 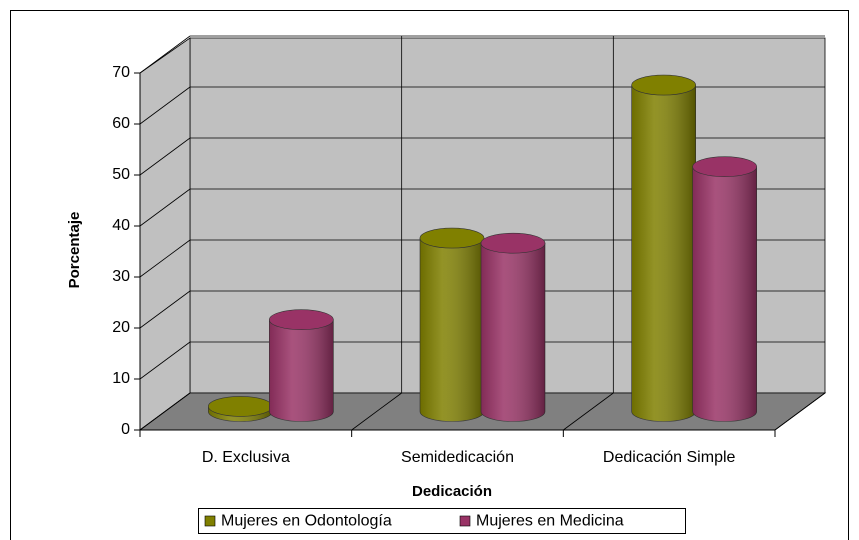 What do you see at coordinates (74, 250) in the screenshot?
I see `y-axis-label: Porcentaje` at bounding box center [74, 250].